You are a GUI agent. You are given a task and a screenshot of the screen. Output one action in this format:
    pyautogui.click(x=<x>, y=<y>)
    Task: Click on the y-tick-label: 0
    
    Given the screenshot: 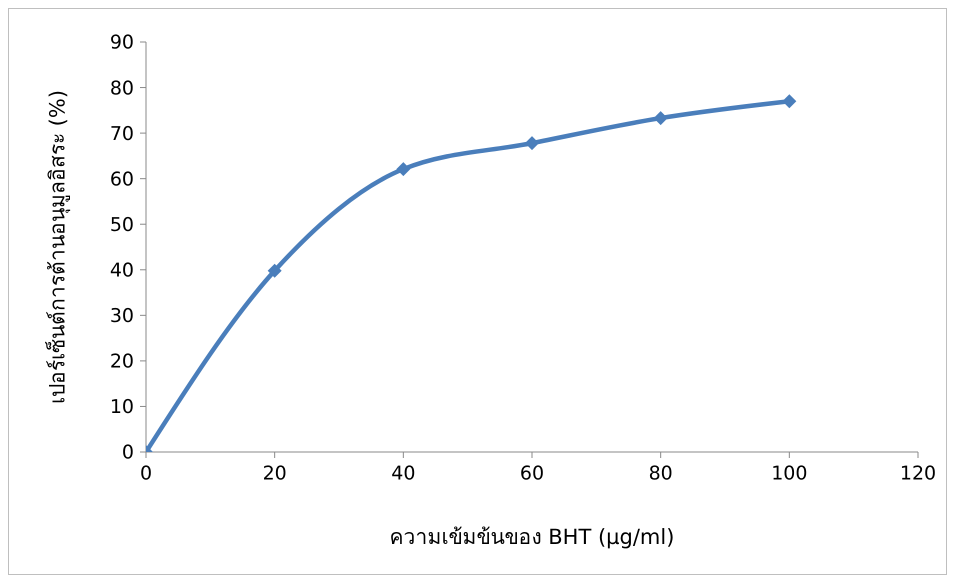 What is the action you would take?
    pyautogui.click(x=128, y=453)
    